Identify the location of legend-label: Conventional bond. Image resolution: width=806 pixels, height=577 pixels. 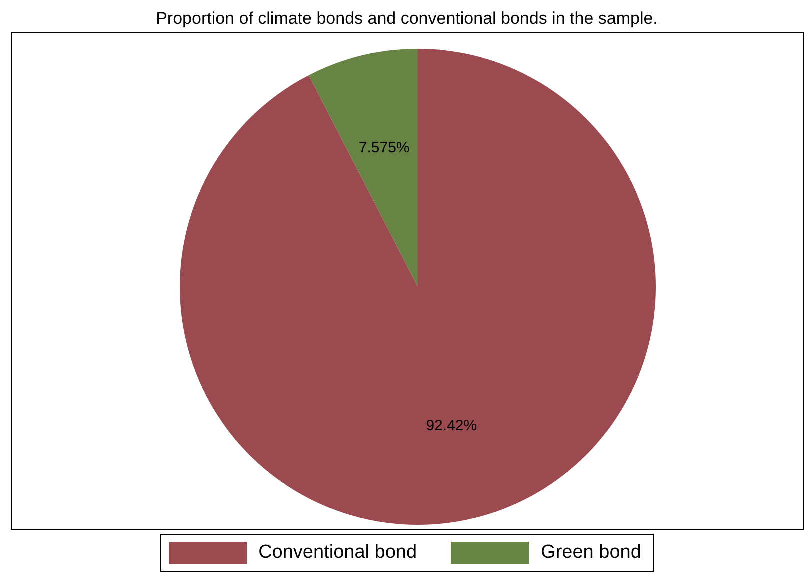
(338, 553).